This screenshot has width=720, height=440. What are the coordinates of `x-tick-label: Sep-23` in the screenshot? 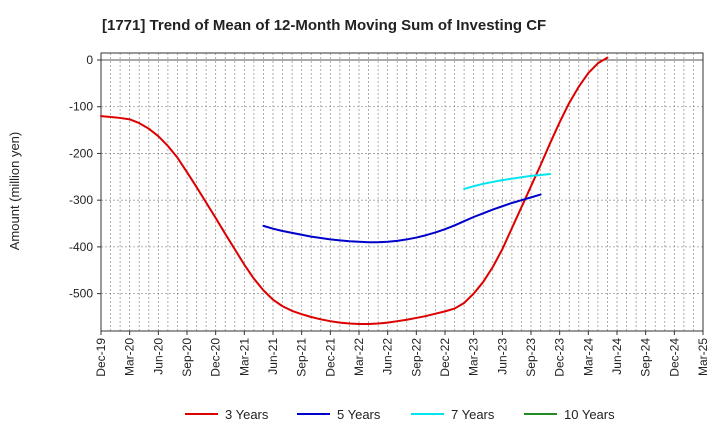 It's located at (531, 357).